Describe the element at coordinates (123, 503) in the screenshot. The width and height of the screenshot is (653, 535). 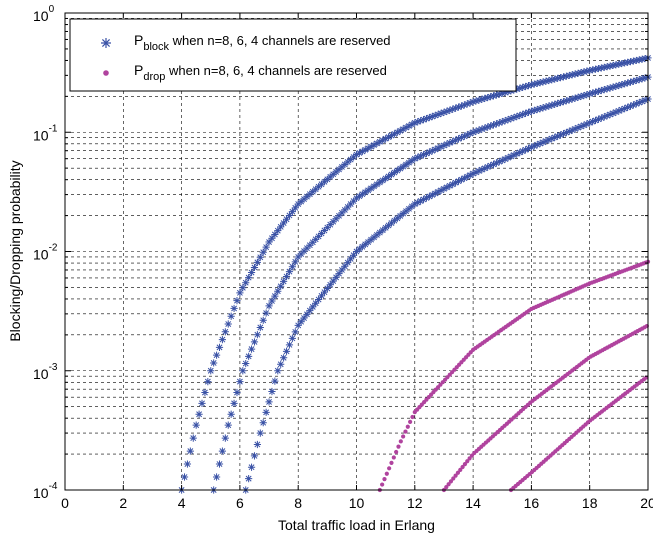
I see `x-tick-label: 2` at that location.